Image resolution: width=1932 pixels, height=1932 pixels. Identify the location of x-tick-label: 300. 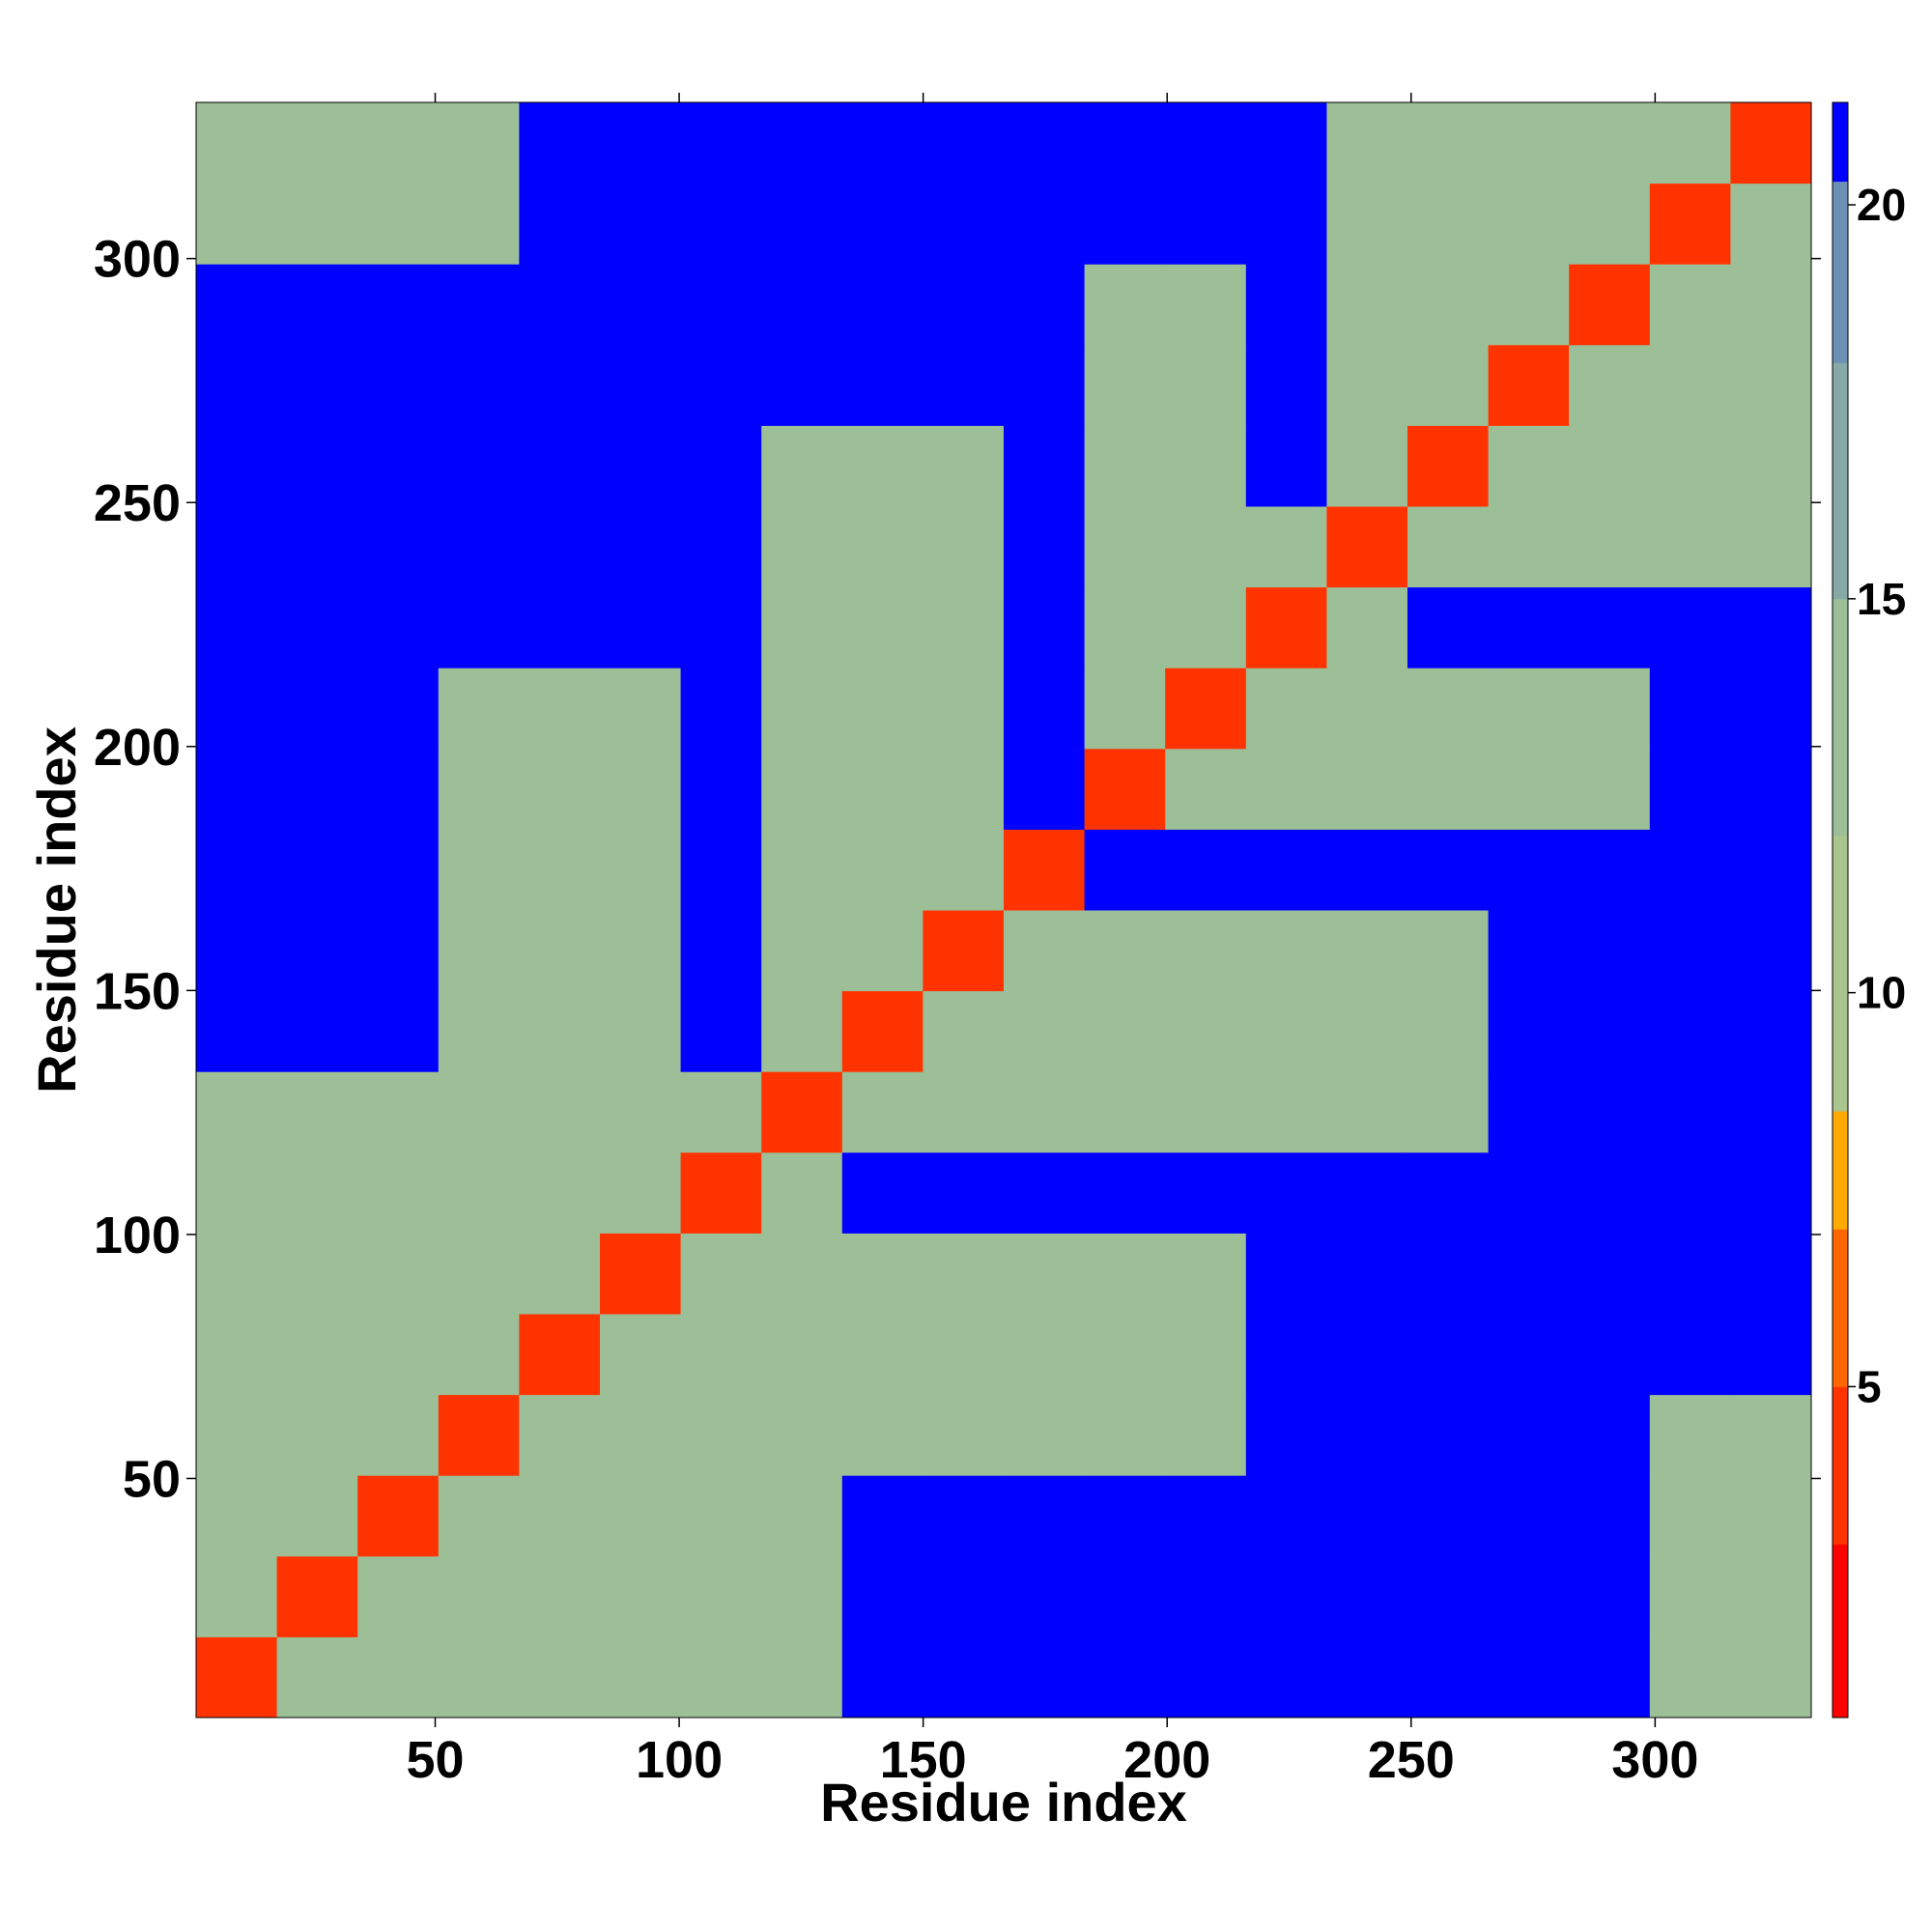
(1654, 1760).